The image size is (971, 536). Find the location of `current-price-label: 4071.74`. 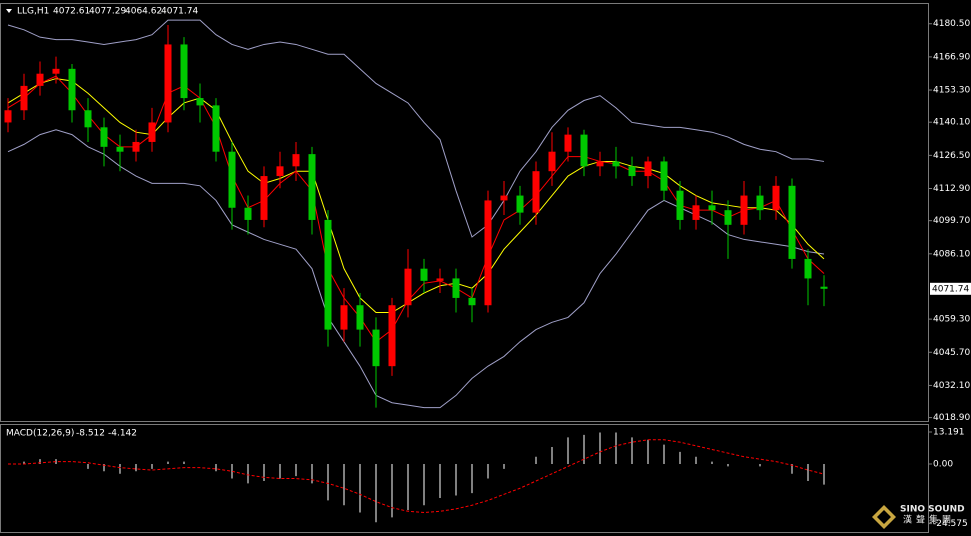

current-price-label: 4071.74 is located at coordinates (950, 289).